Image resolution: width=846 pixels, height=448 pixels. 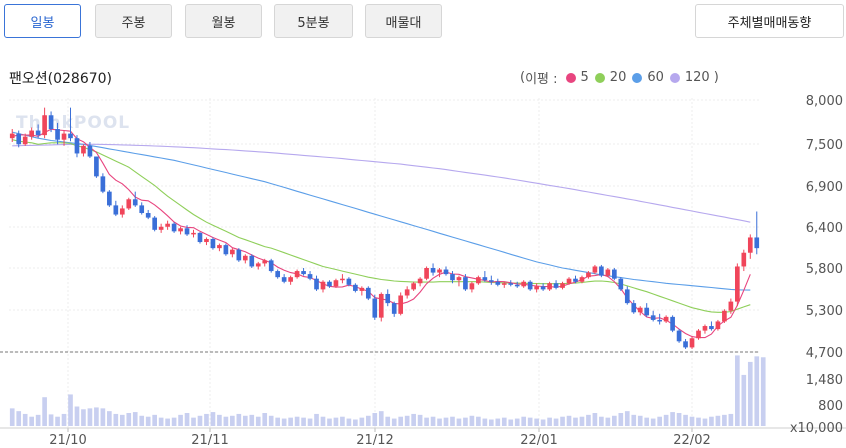 I want to click on tab-monthly: 월봉, so click(x=223, y=21).